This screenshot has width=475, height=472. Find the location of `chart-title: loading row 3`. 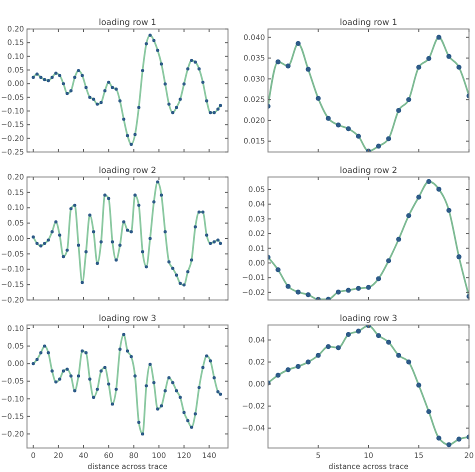

chart-title: loading row 3 is located at coordinates (369, 319).